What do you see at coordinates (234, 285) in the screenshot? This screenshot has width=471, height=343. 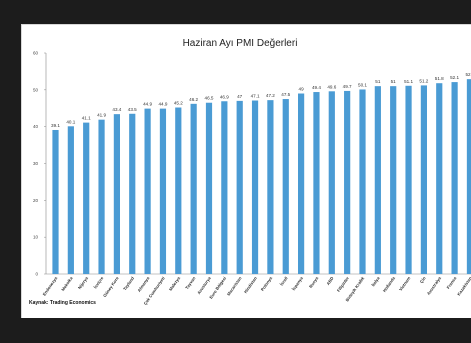 I see `category-label: Macaristan` at bounding box center [234, 285].